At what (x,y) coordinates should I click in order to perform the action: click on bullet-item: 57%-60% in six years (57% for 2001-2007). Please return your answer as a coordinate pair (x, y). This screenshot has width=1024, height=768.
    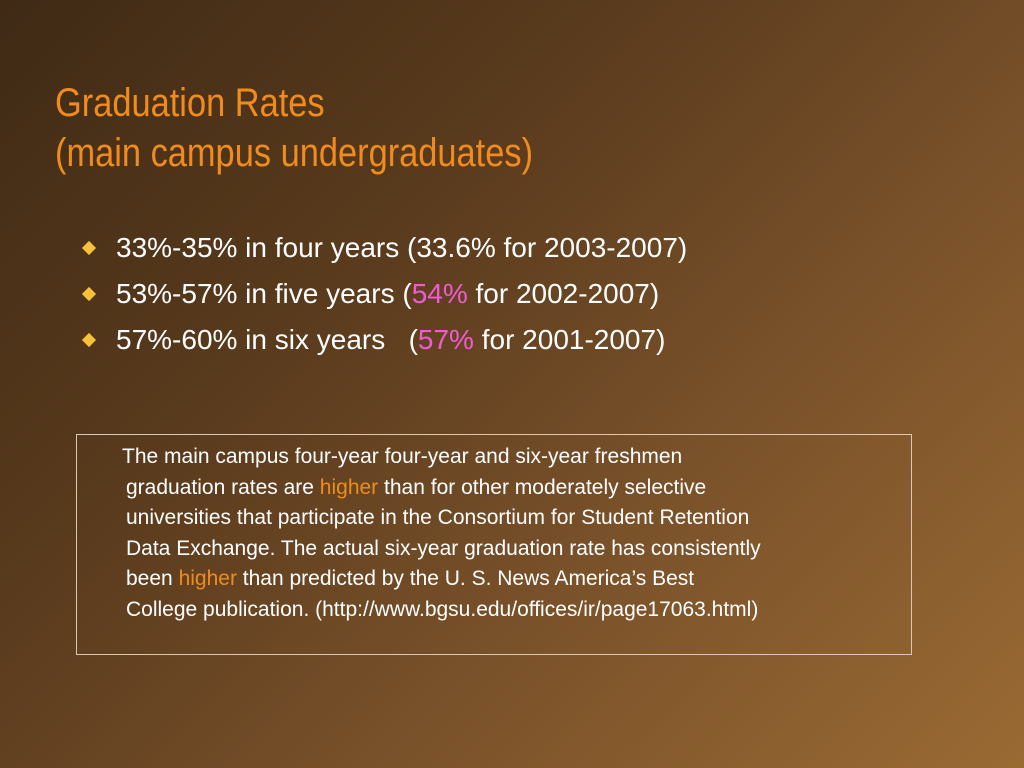
    Looking at the image, I should click on (520, 340).